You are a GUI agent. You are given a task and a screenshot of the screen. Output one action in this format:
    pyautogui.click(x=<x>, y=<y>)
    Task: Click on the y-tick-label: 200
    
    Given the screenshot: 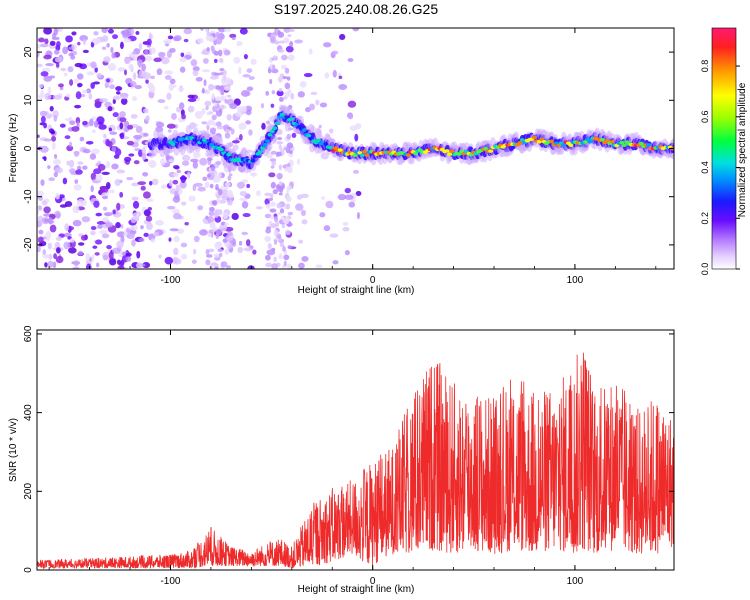 What is the action you would take?
    pyautogui.click(x=28, y=491)
    